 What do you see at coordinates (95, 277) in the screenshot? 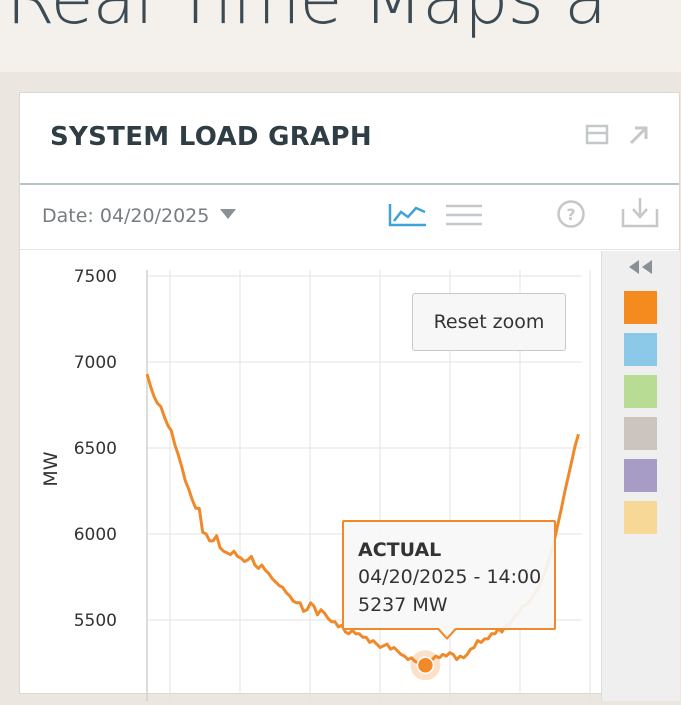
I see `y-tick-label: 7500` at bounding box center [95, 277].